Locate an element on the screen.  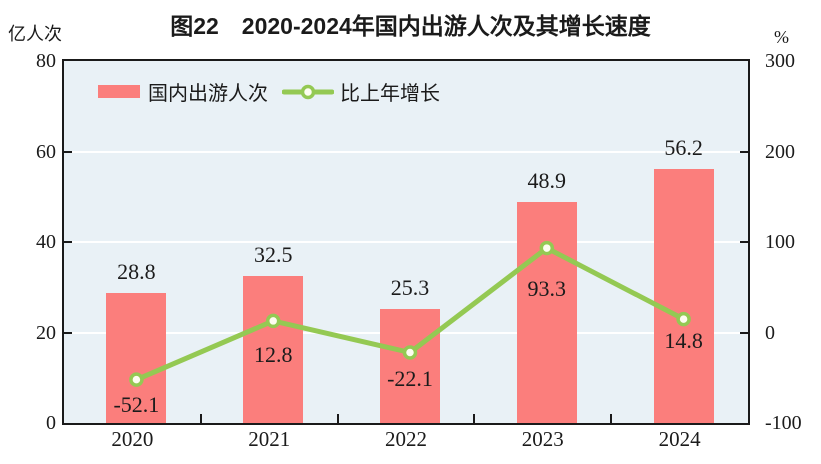
left-axis-tick-label-60: 60 is located at coordinates (46, 151).